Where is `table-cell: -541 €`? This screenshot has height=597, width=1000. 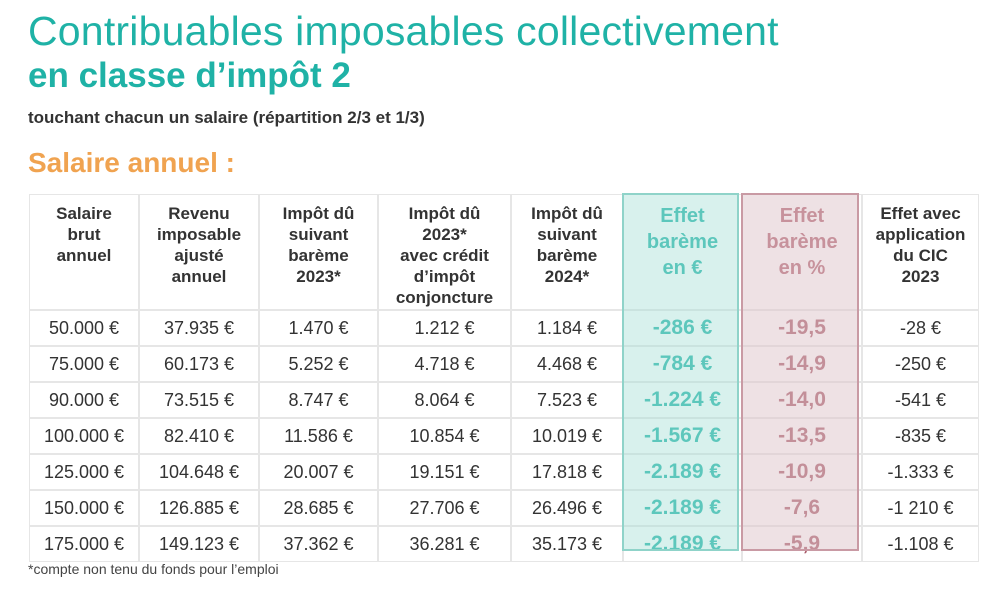 table-cell: -541 € is located at coordinates (920, 400).